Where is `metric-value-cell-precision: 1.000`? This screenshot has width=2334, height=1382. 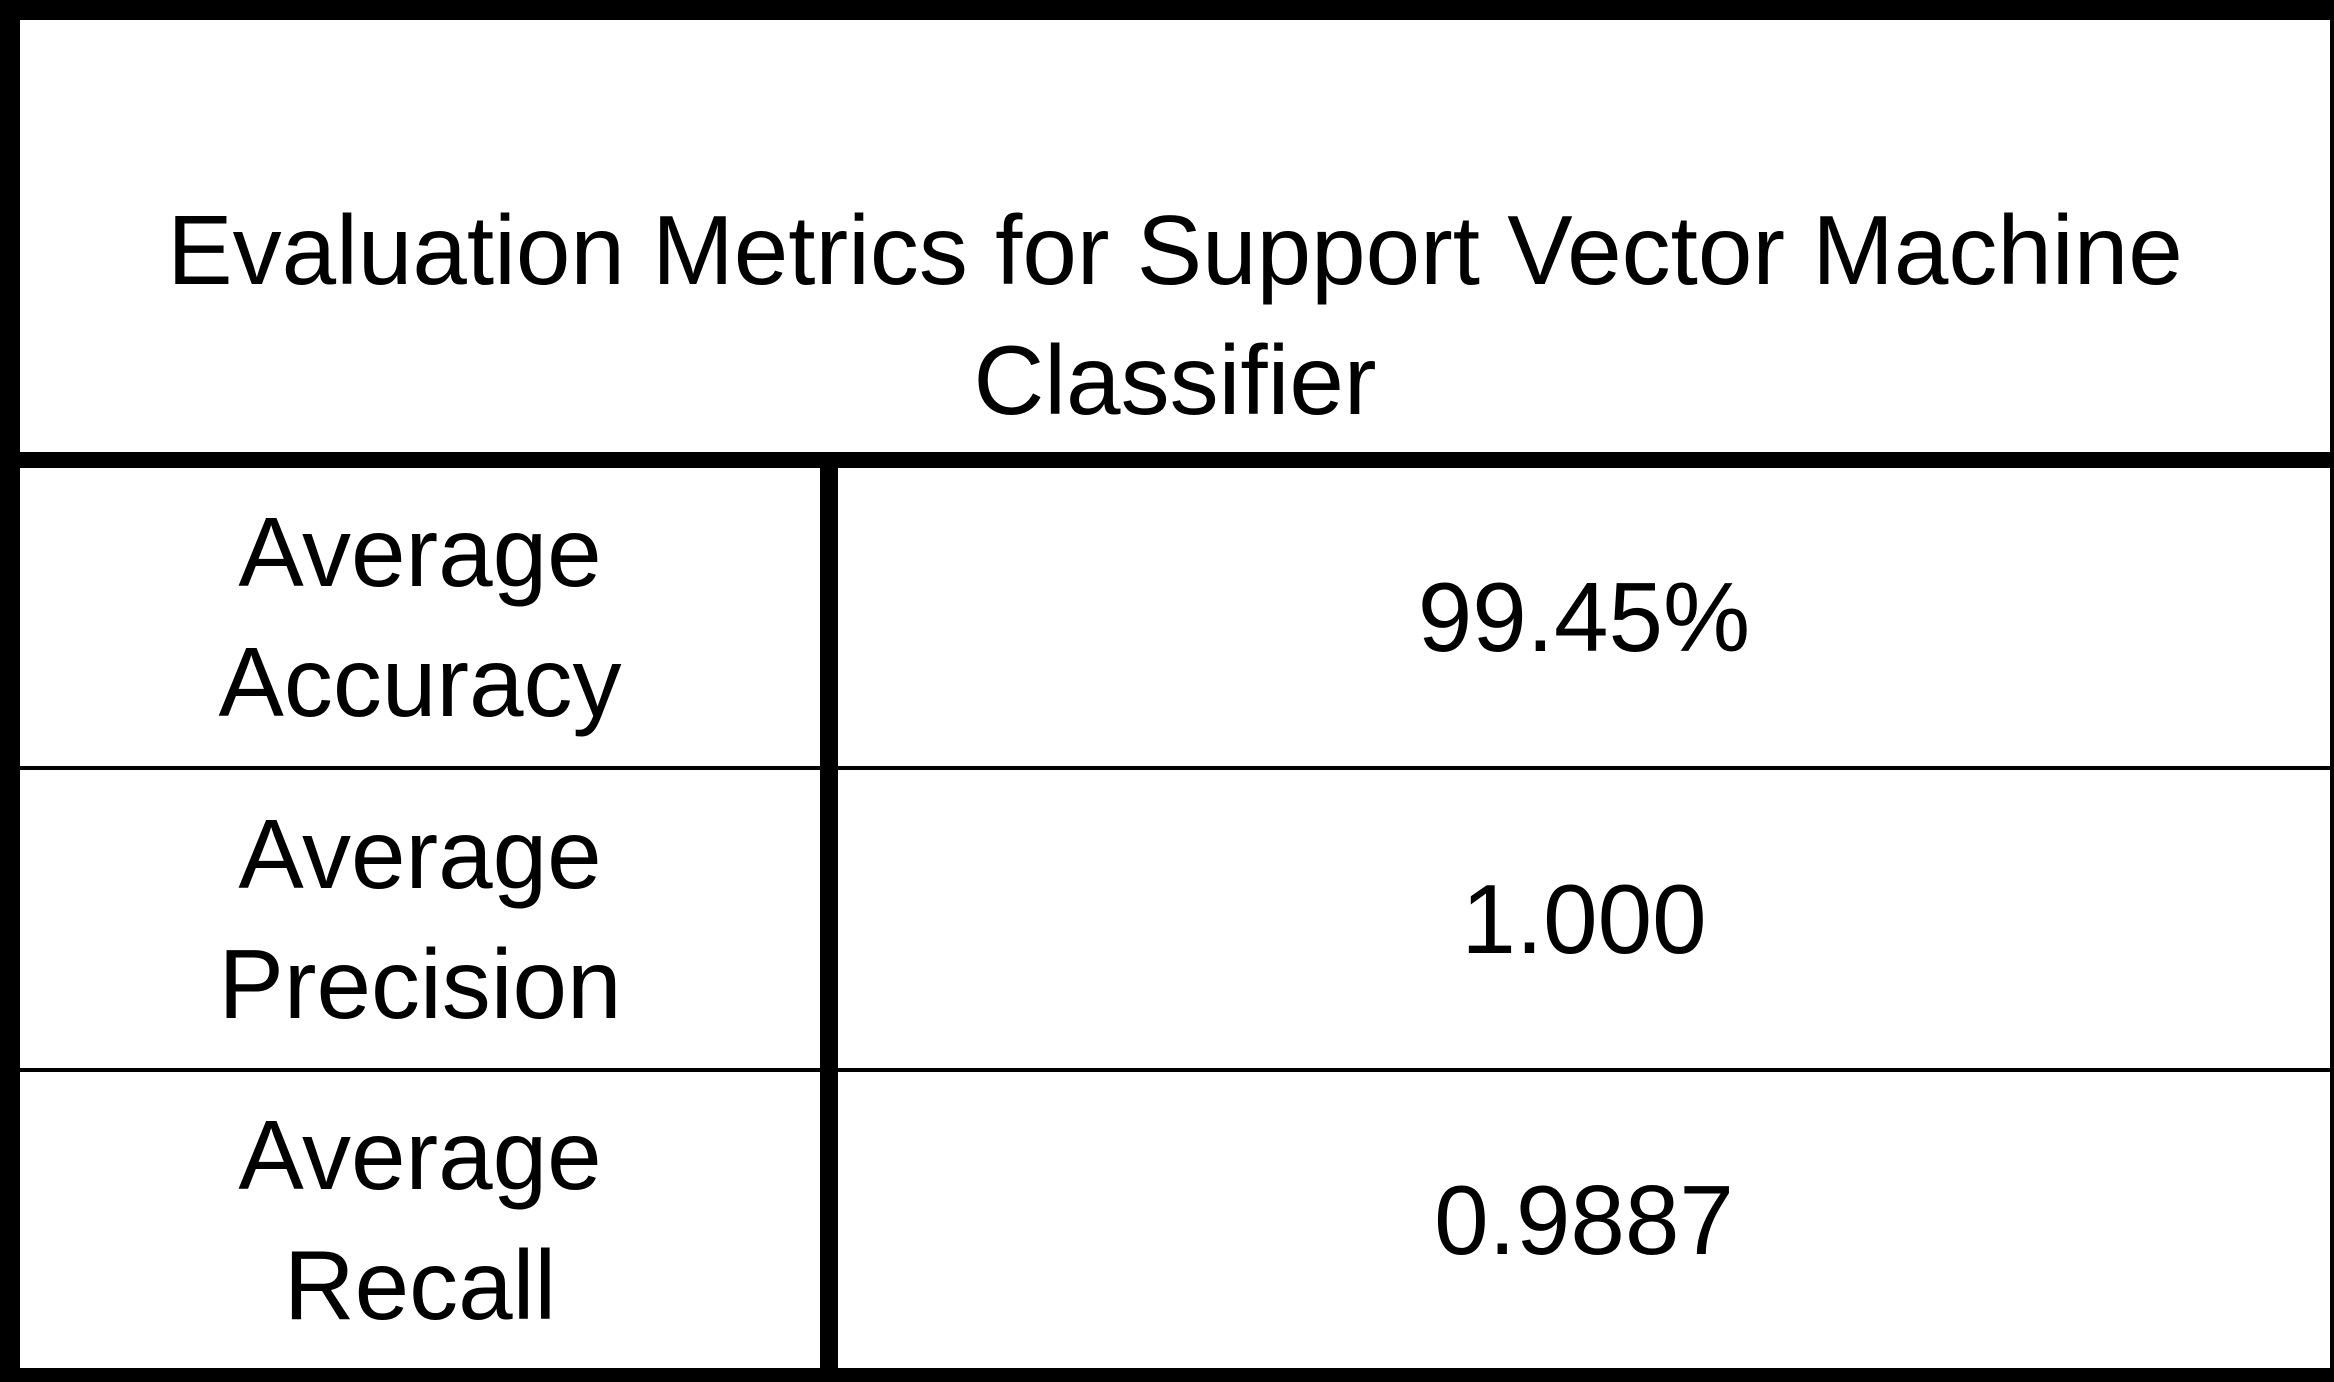 metric-value-cell-precision: 1.000 is located at coordinates (1584, 919).